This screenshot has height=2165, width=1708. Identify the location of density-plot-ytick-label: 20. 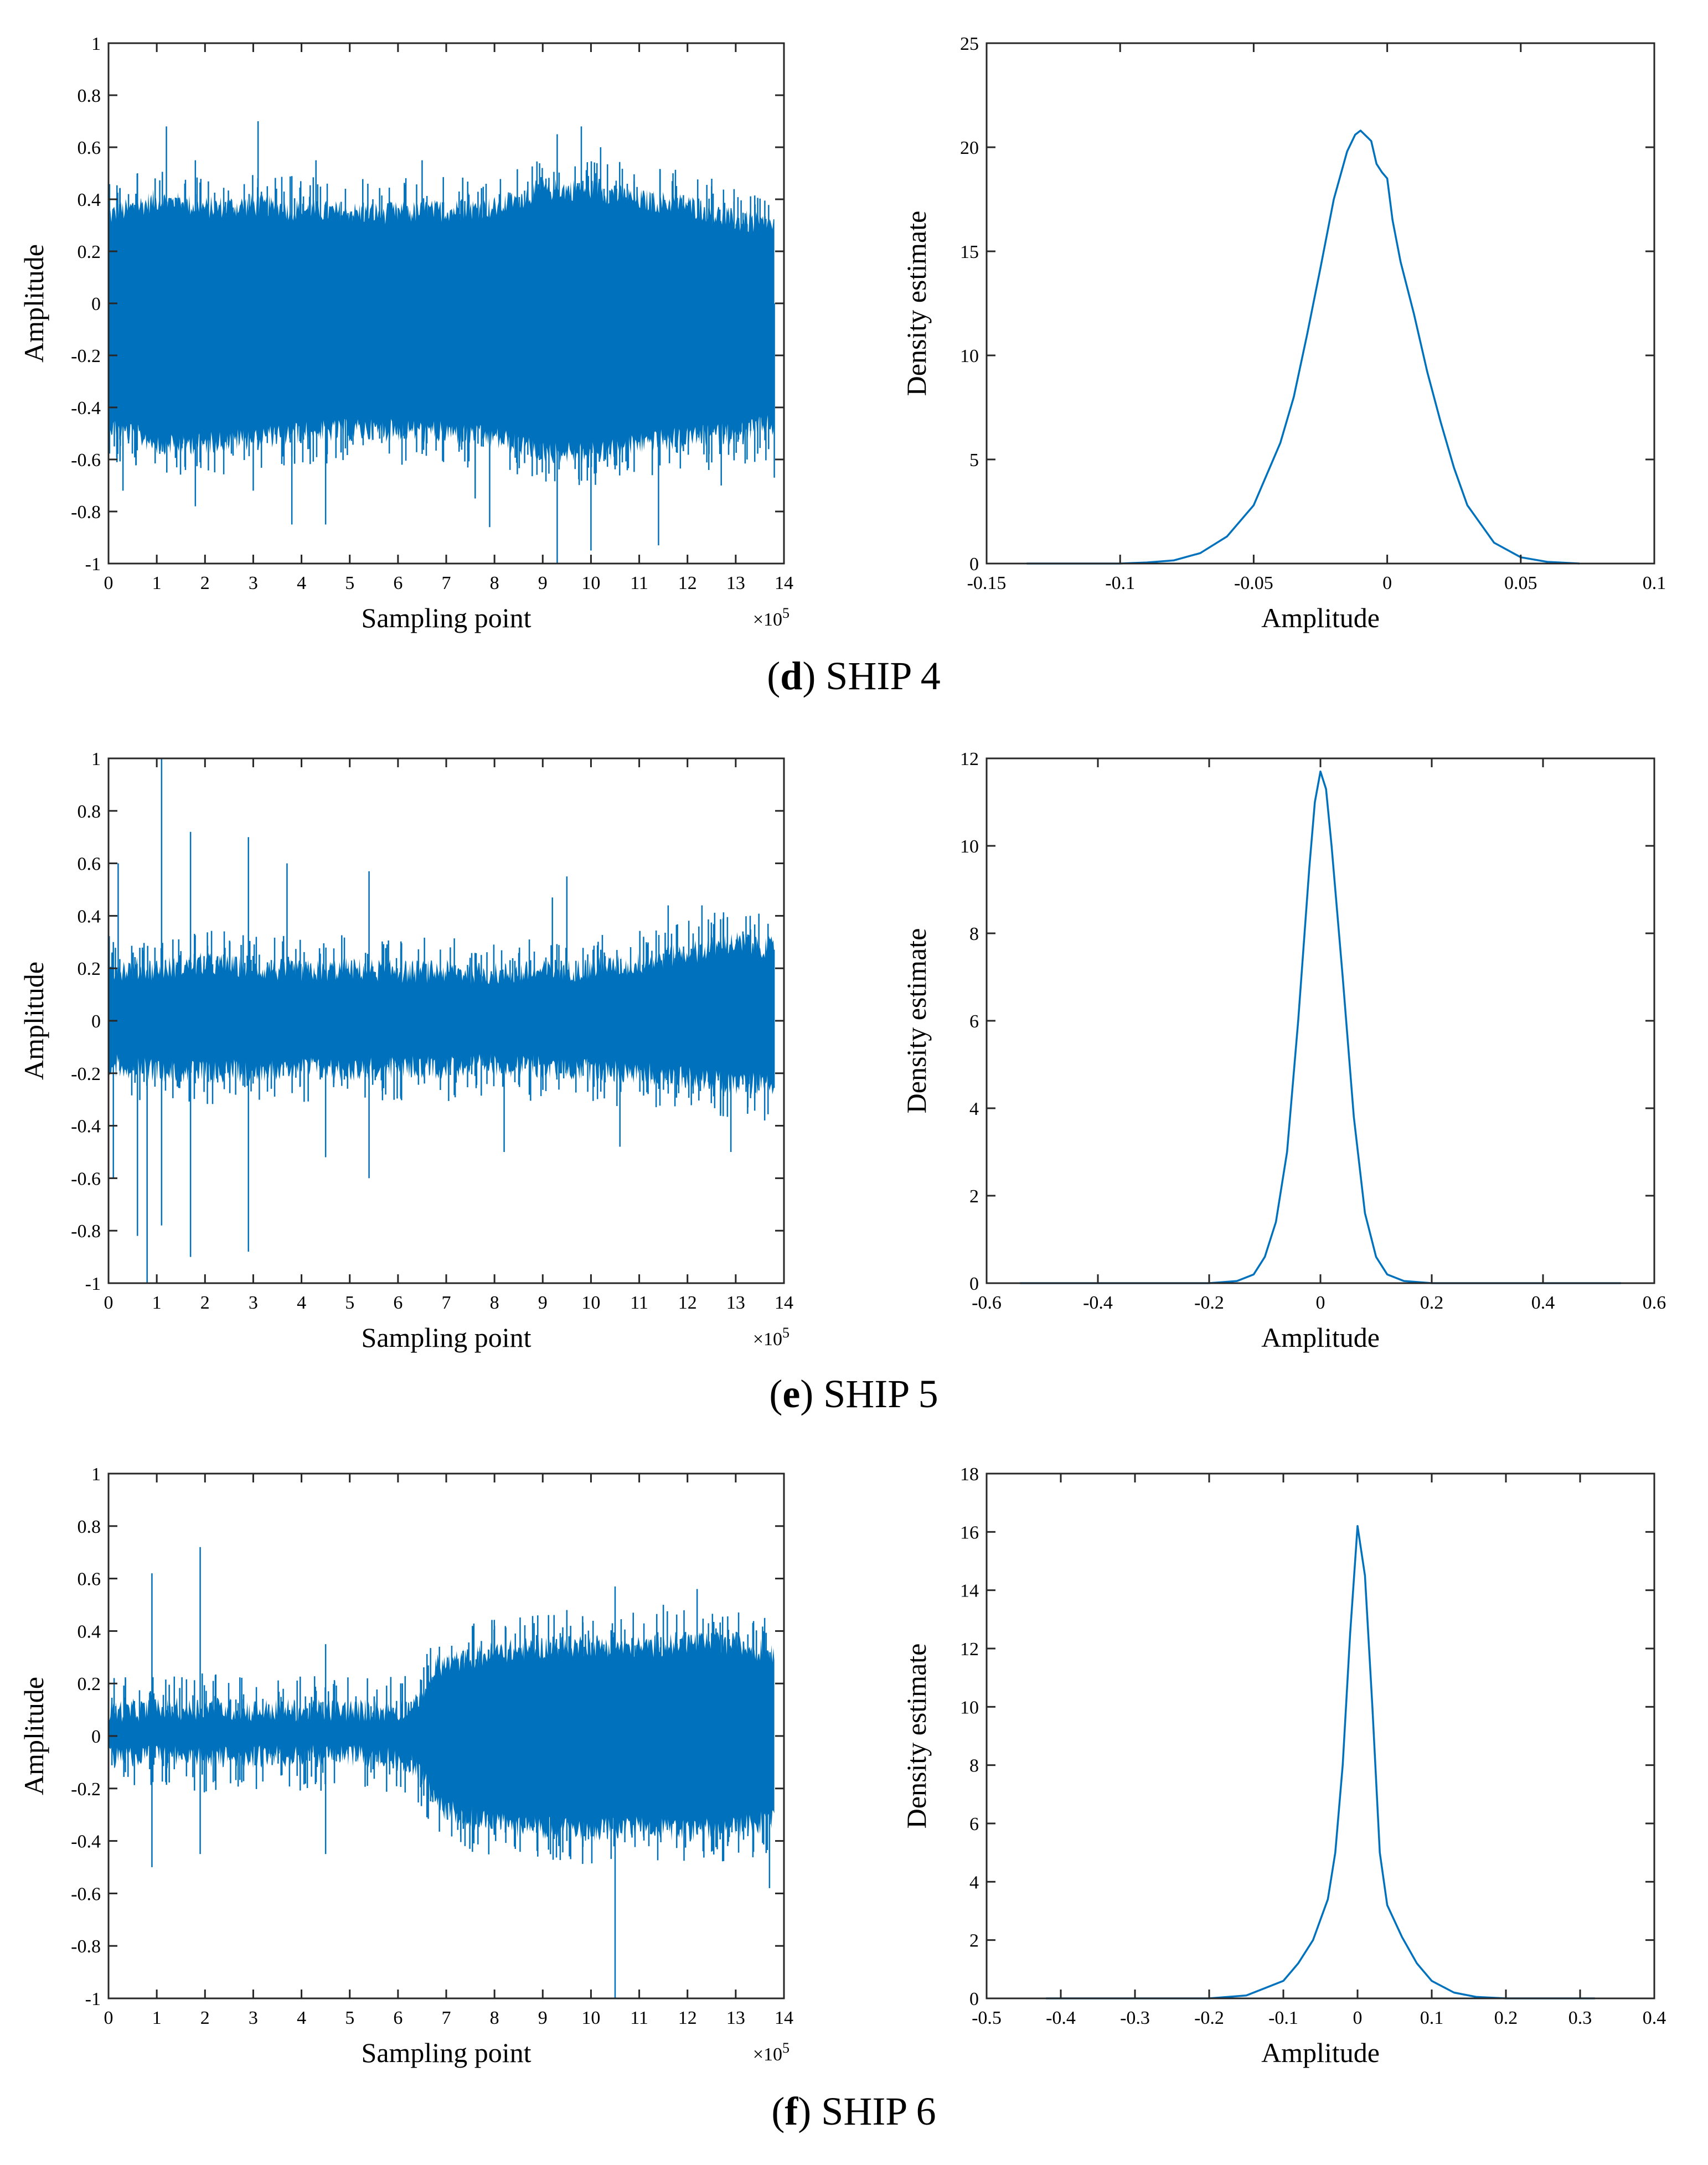
(970, 148).